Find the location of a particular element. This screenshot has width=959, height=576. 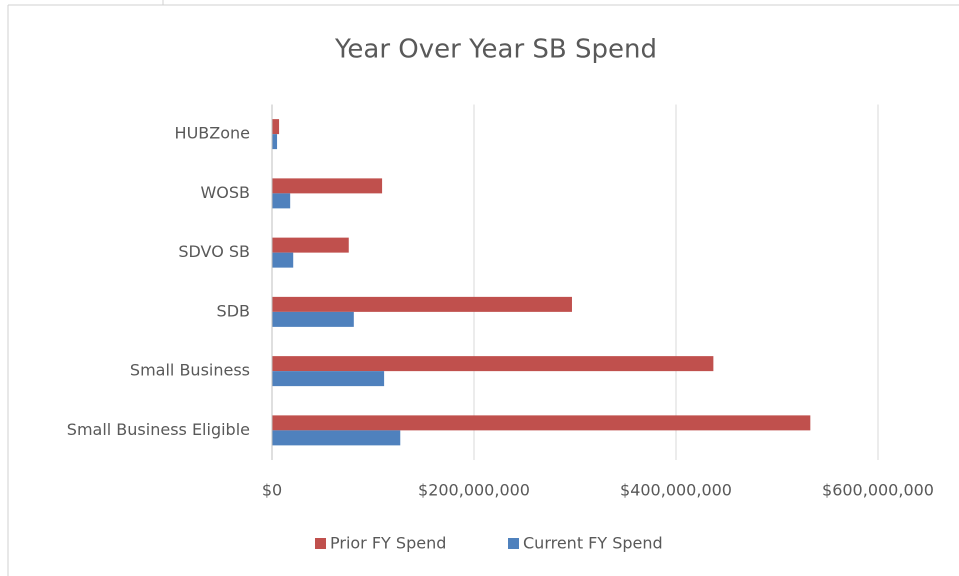

y-tick-label: HUBZone is located at coordinates (212, 133).